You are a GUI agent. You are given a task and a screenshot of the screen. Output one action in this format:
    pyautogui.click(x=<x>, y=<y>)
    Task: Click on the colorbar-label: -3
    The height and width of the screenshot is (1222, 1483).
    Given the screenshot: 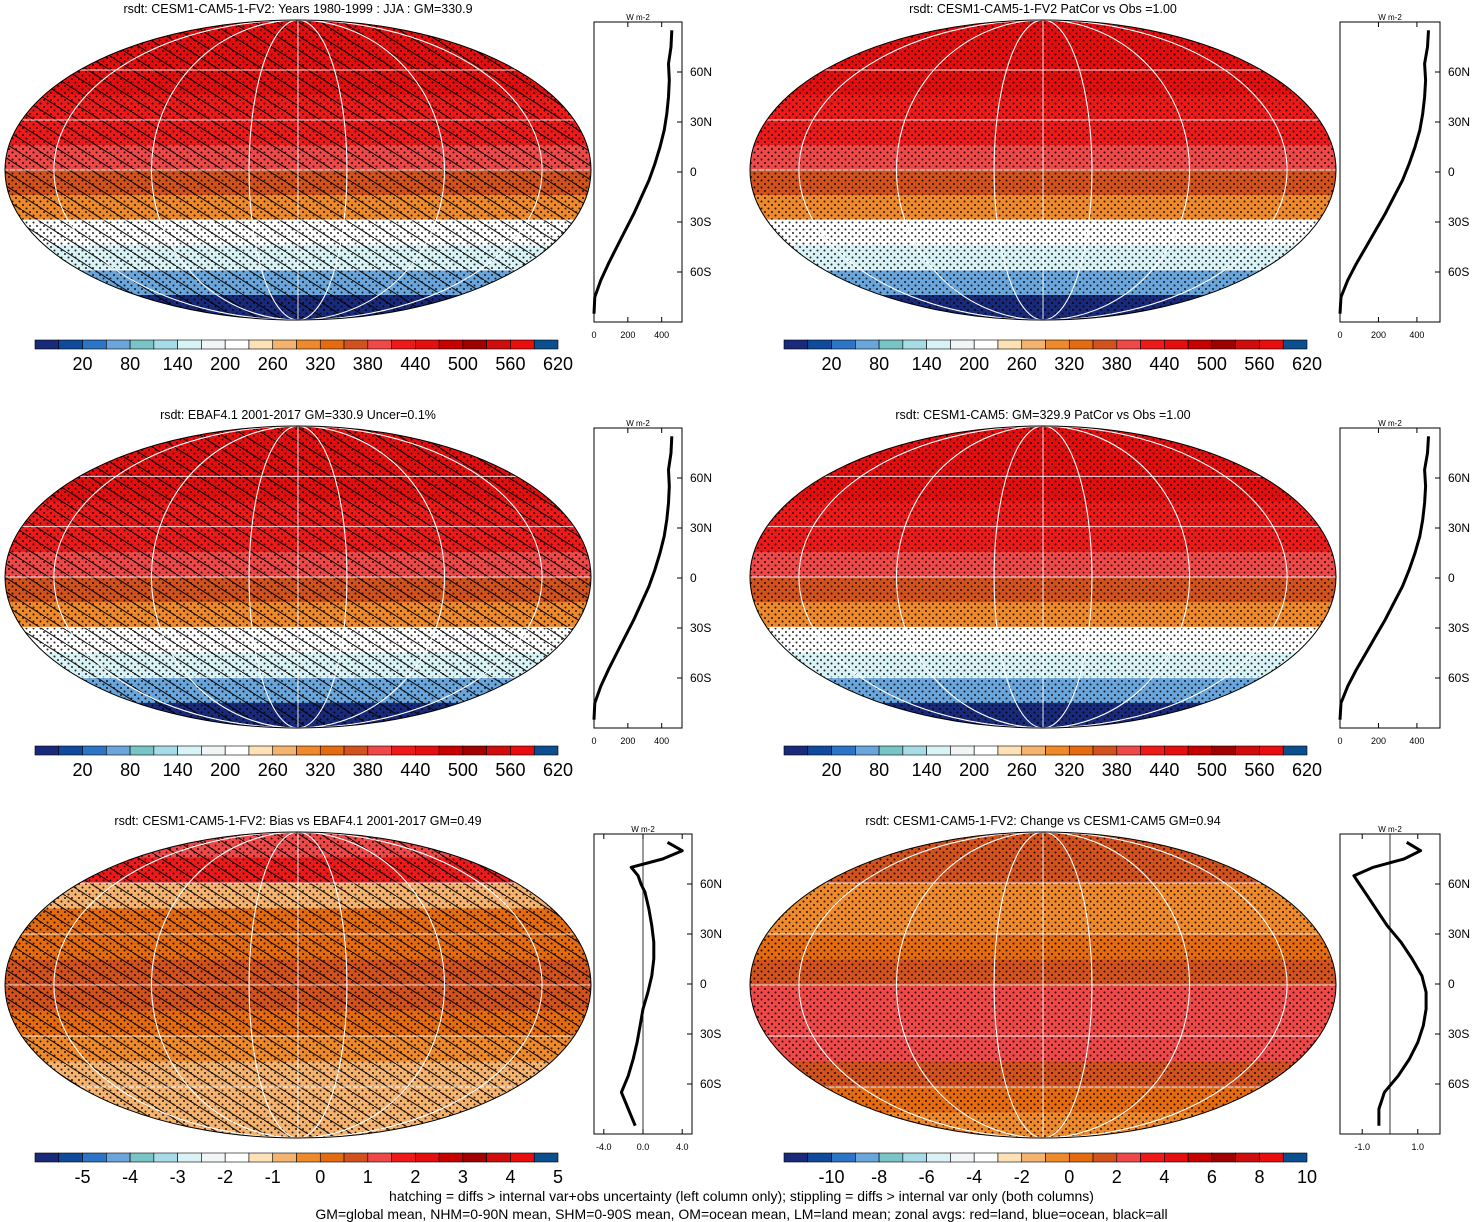 What is the action you would take?
    pyautogui.click(x=178, y=1177)
    